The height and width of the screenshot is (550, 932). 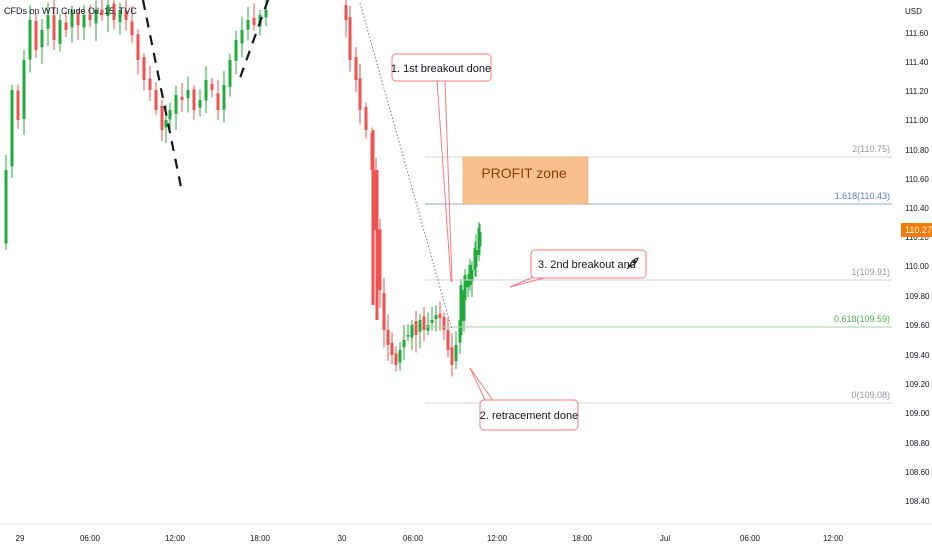 I want to click on price-tick-label: 110.40, so click(x=917, y=208).